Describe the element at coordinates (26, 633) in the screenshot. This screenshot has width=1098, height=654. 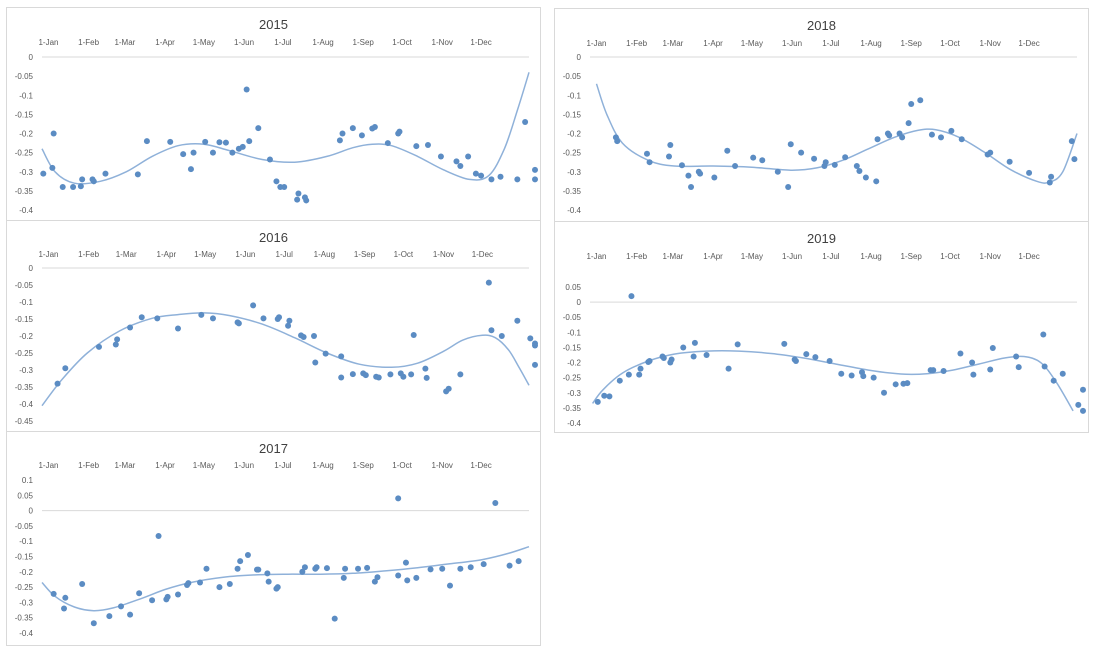
I see `y-tick-label: -0.4` at that location.